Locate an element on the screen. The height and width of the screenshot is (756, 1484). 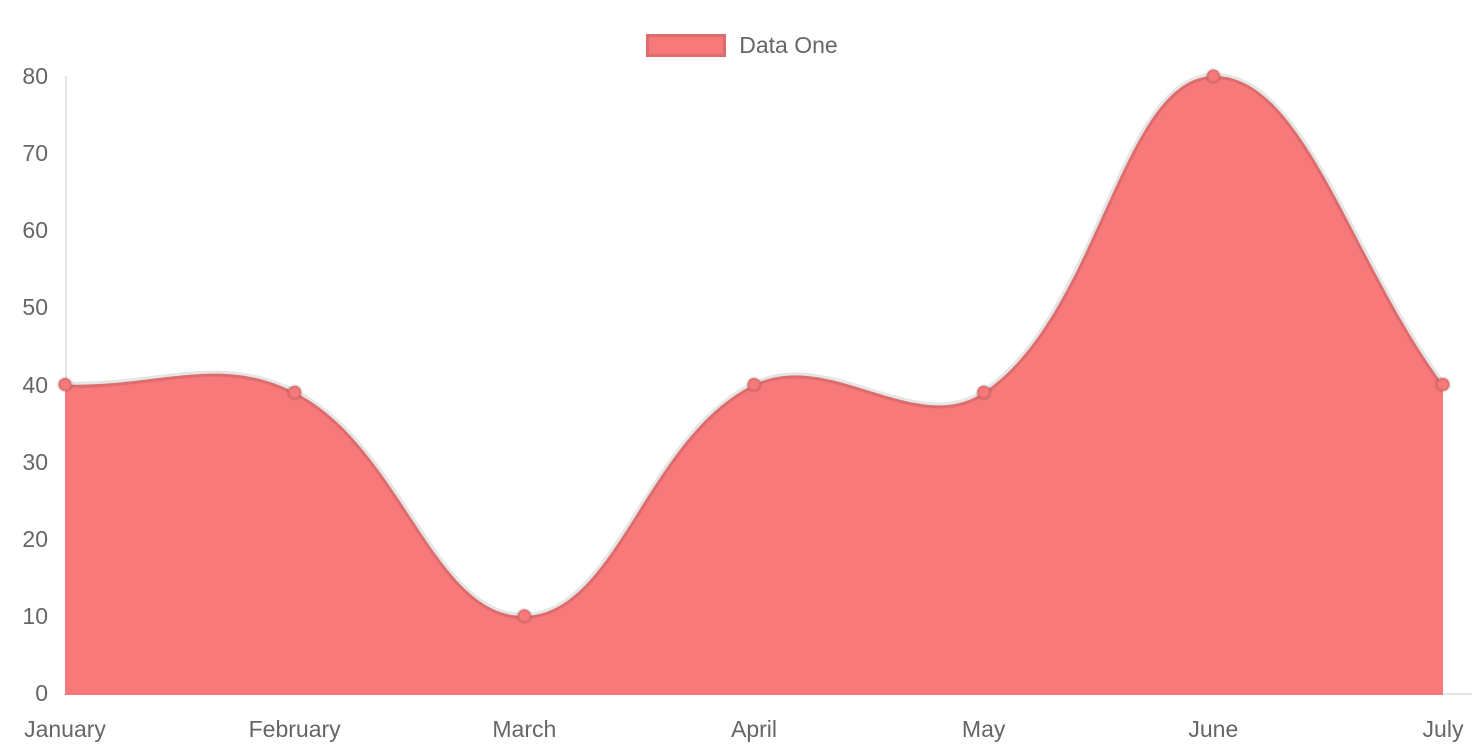
legend-label: Data One is located at coordinates (788, 45).